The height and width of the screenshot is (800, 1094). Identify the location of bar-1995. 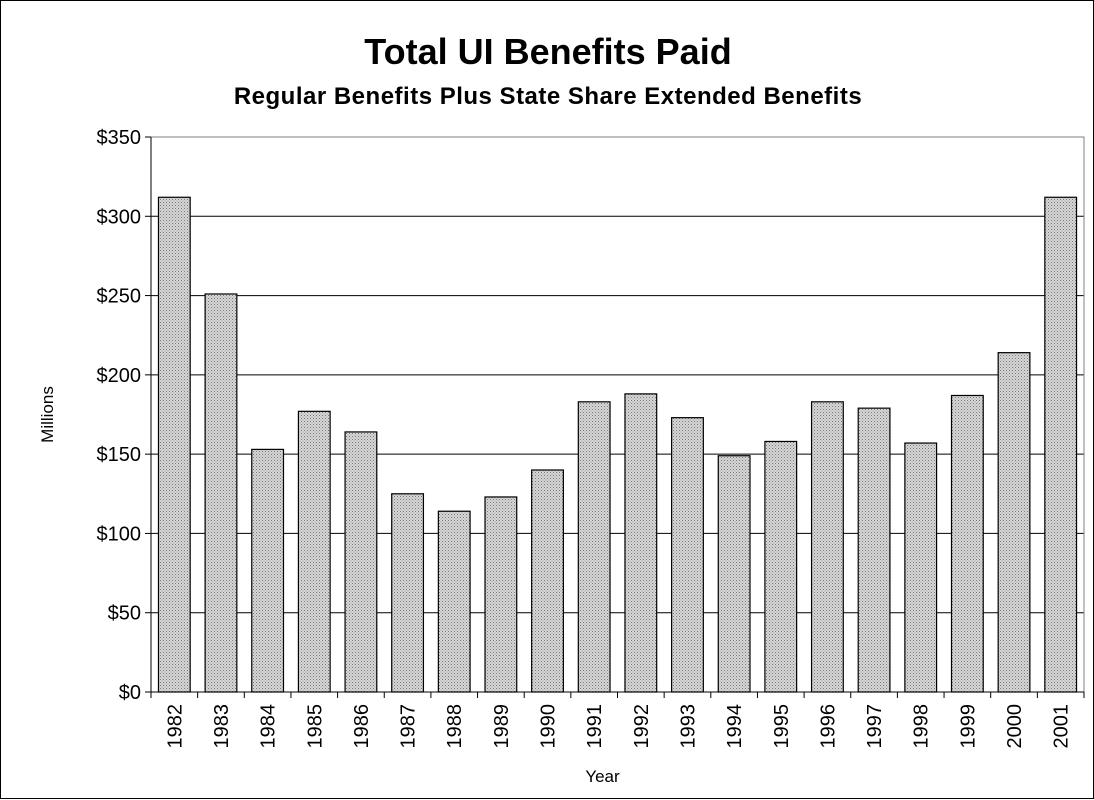
(781, 566).